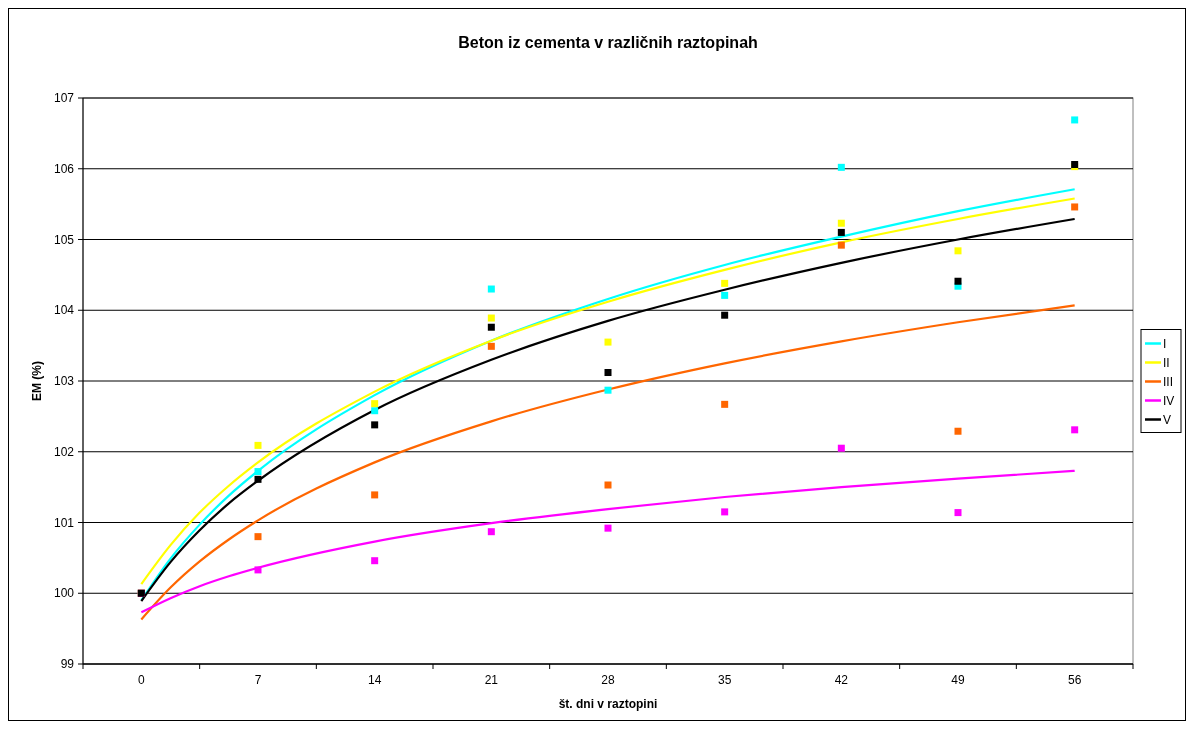  I want to click on legend-label: III, so click(1168, 381).